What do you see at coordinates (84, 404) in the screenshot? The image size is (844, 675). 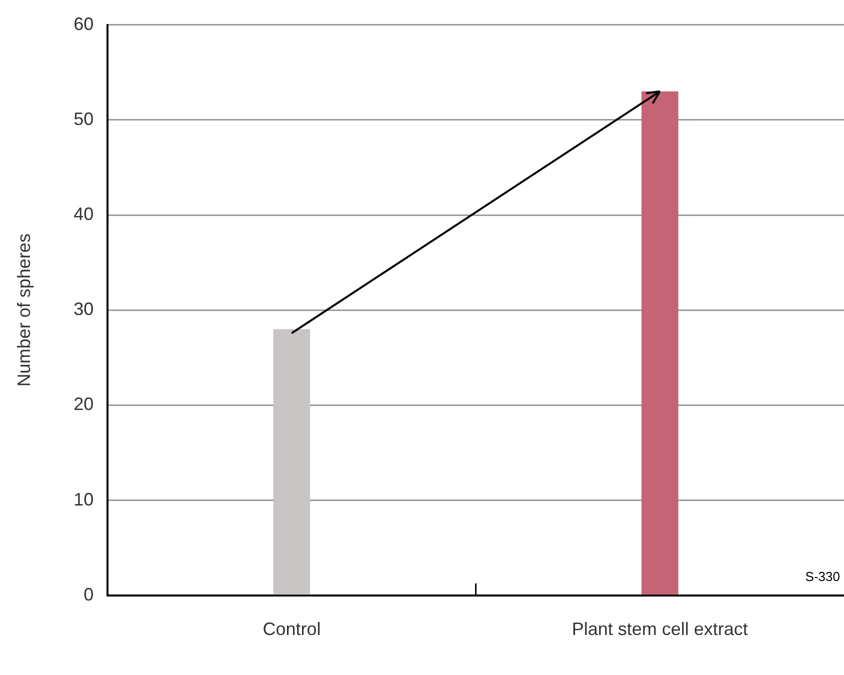 I see `y-tick-label: 20` at bounding box center [84, 404].